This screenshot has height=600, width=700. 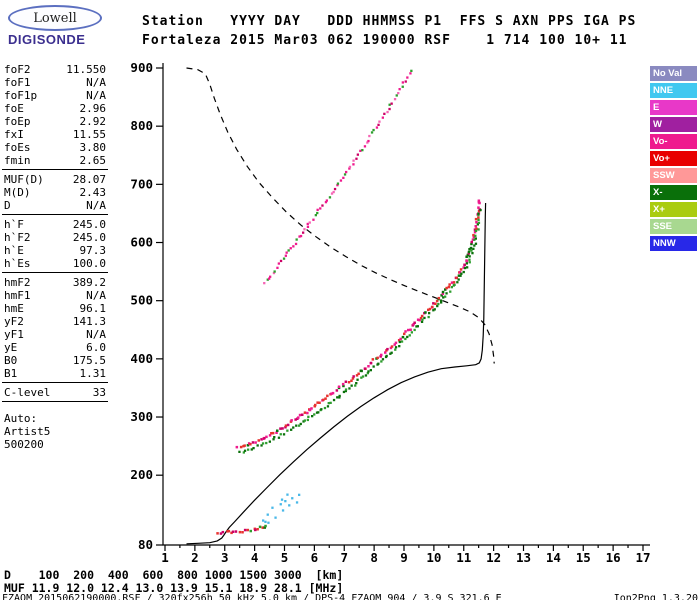 I want to click on status-version: Ion2Png 1.3.20, so click(x=655, y=596).